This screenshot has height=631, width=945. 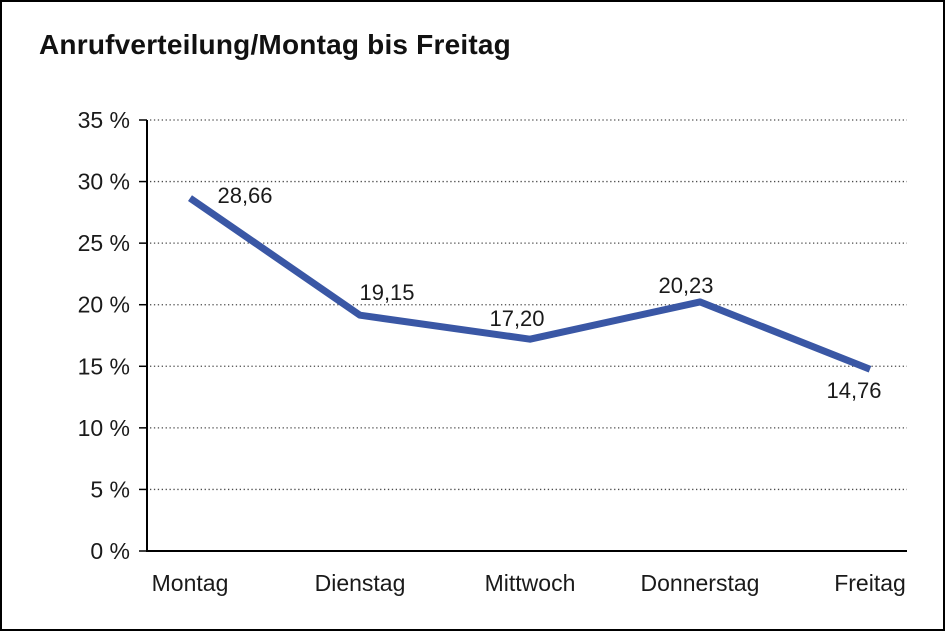 I want to click on x-category-label: Freitag, so click(x=870, y=583).